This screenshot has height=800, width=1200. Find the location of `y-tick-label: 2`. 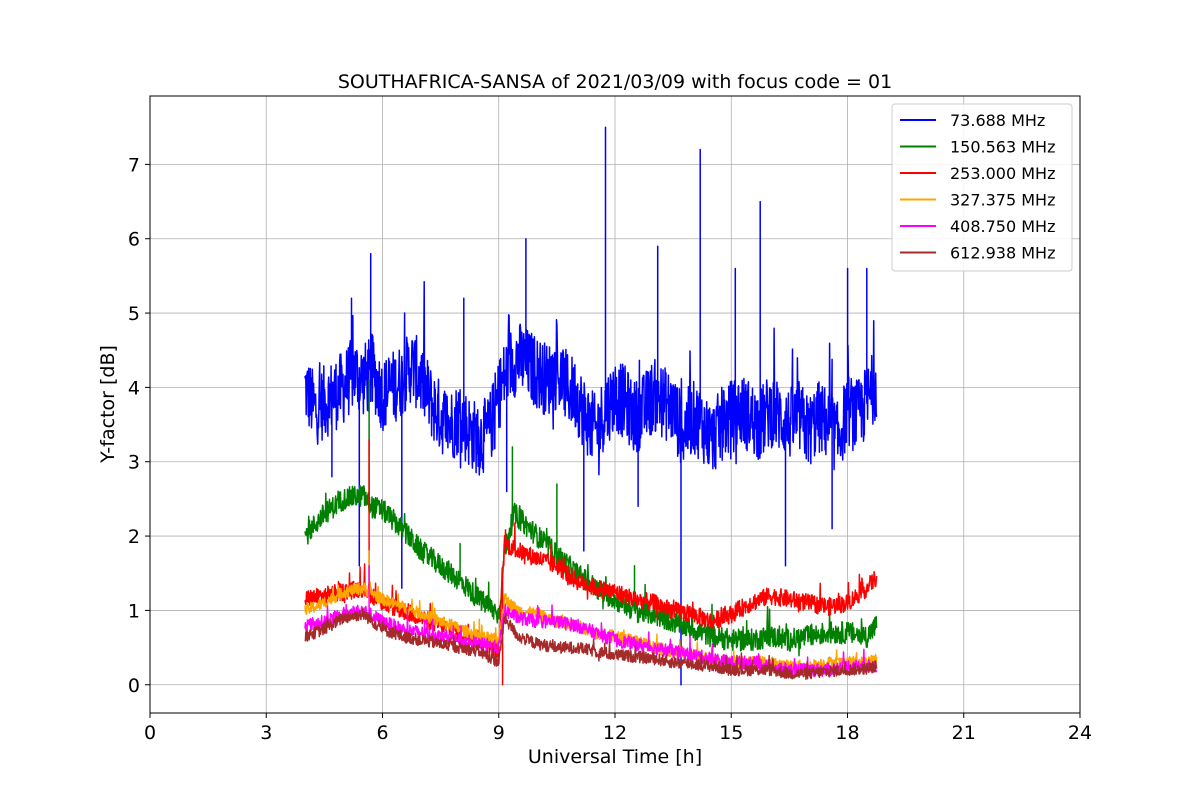

y-tick-label: 2 is located at coordinates (134, 537).